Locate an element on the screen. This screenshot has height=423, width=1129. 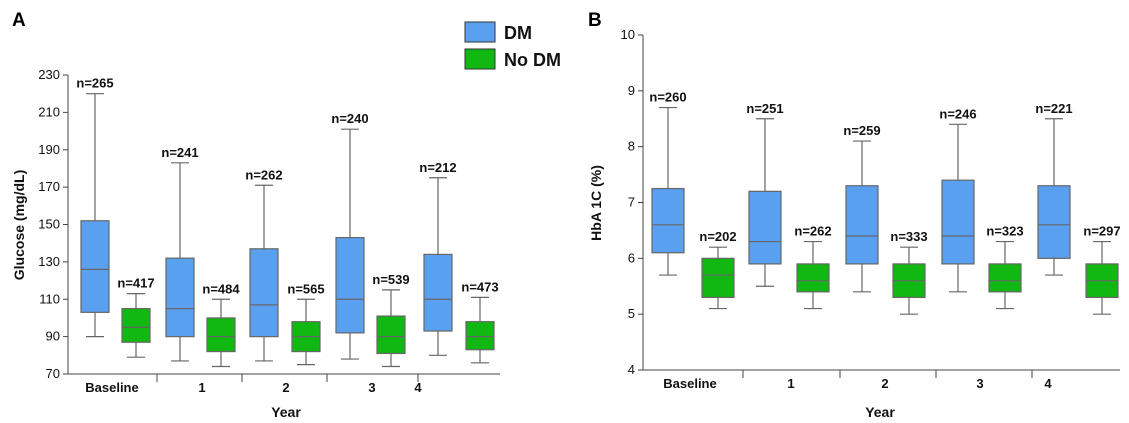
panel-a-dm-box-3-n-label: n=240 is located at coordinates (349, 118).